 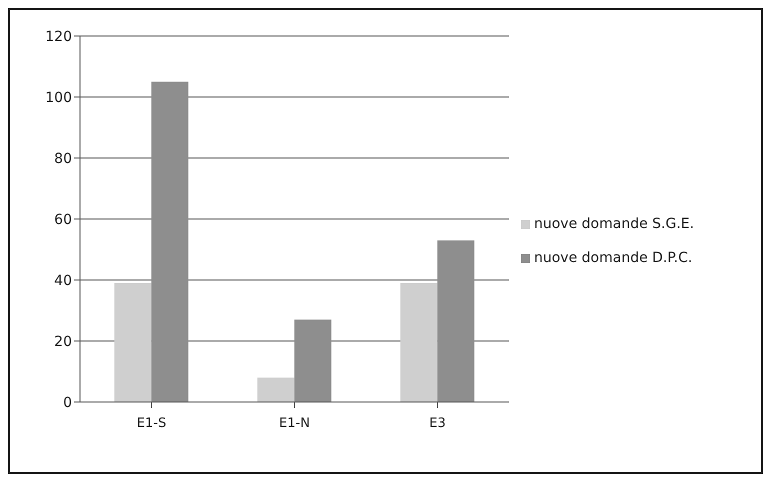 I want to click on y-tick-label: 40, so click(x=63, y=280).